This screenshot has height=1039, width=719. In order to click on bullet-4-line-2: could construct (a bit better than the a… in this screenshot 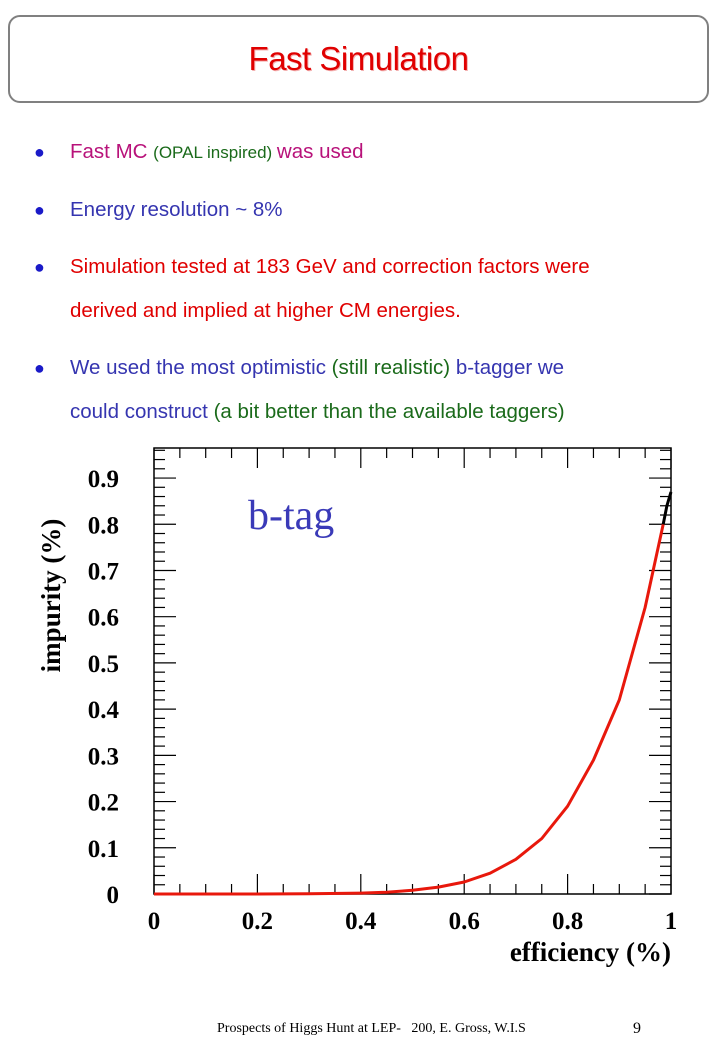, I will do `click(317, 412)`.